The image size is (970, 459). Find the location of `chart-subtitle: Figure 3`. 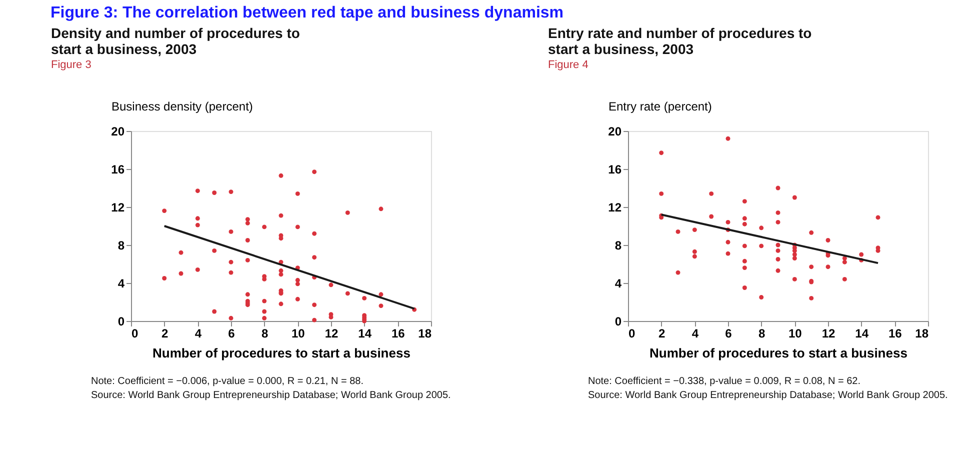

chart-subtitle: Figure 3 is located at coordinates (71, 65).